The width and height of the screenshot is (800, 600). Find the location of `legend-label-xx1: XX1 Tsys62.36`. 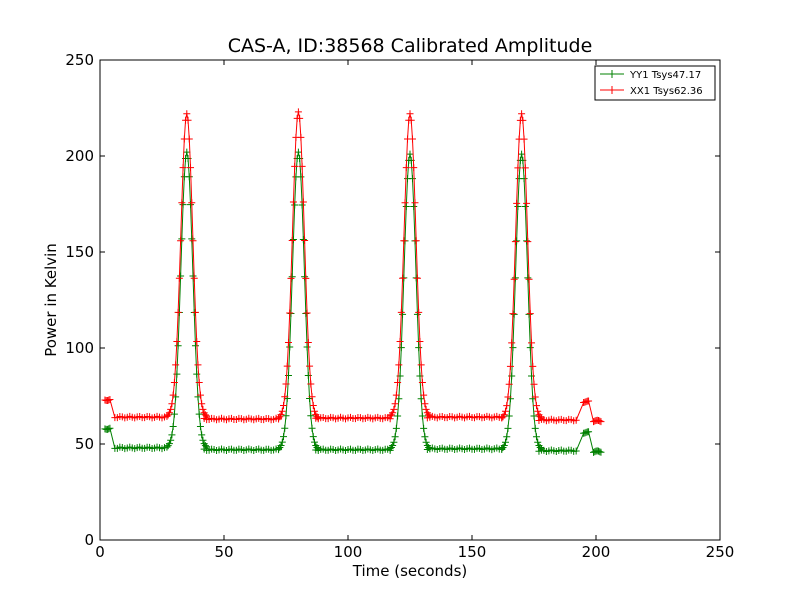

legend-label-xx1: XX1 Tsys62.36 is located at coordinates (666, 91).